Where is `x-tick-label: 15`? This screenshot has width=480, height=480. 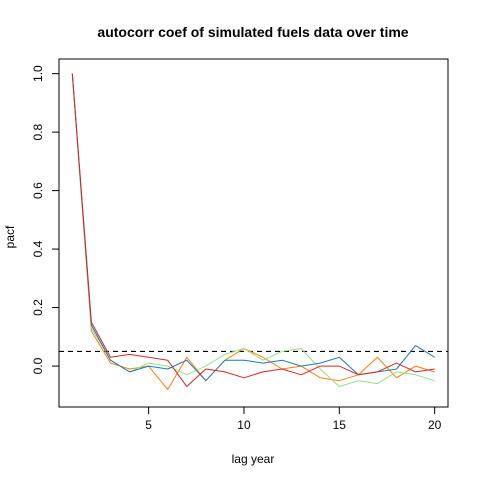 x-tick-label: 15 is located at coordinates (340, 425).